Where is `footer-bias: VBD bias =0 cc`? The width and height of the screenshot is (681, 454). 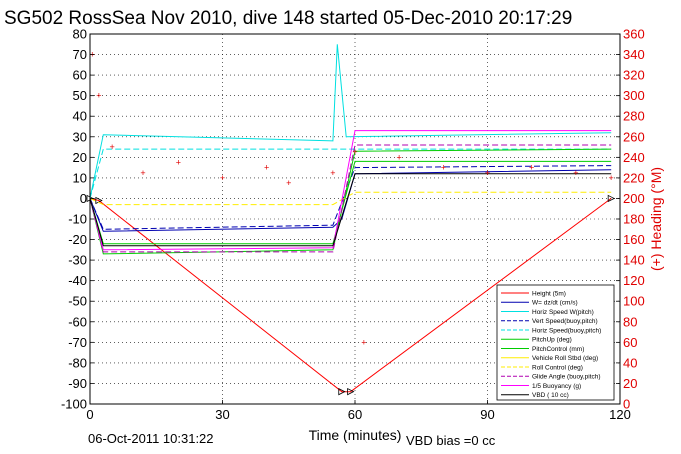
footer-bias: VBD bias =0 cc is located at coordinates (451, 440).